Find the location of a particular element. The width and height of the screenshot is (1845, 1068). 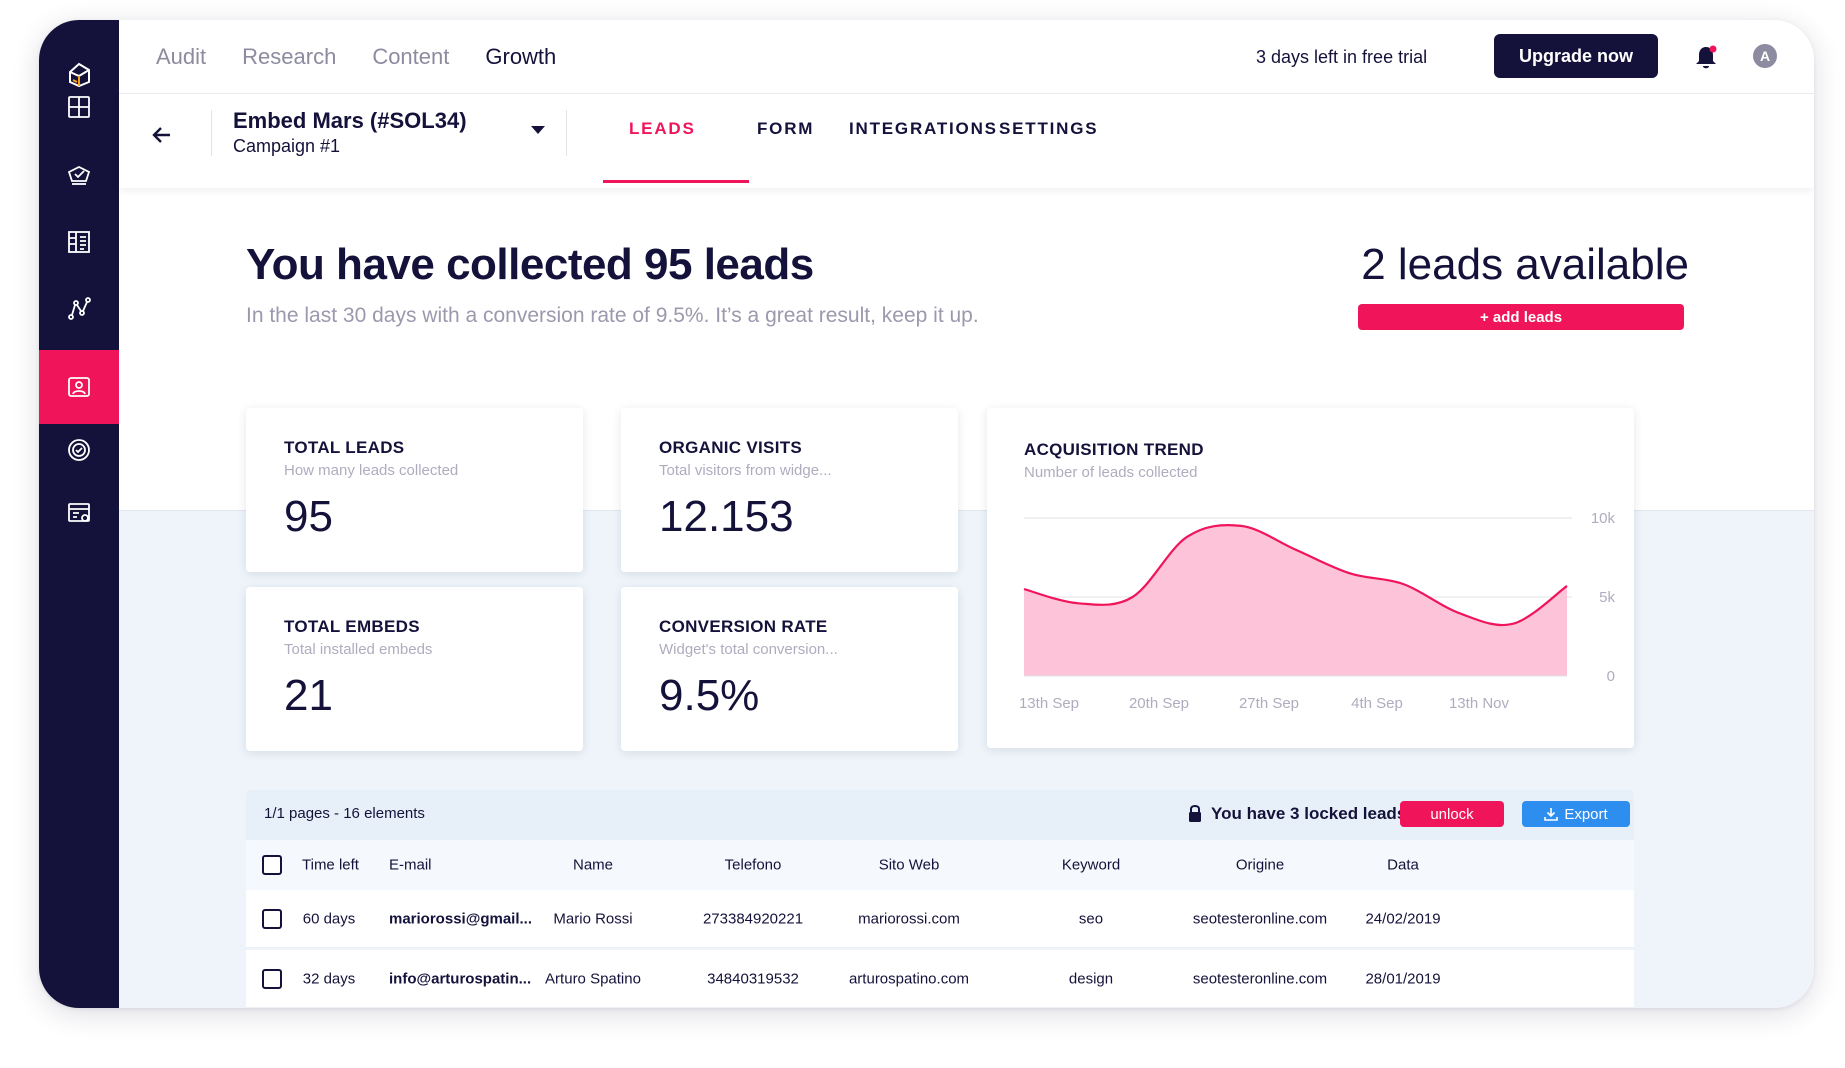

stat-title: TOTAL LEADS is located at coordinates (344, 447).